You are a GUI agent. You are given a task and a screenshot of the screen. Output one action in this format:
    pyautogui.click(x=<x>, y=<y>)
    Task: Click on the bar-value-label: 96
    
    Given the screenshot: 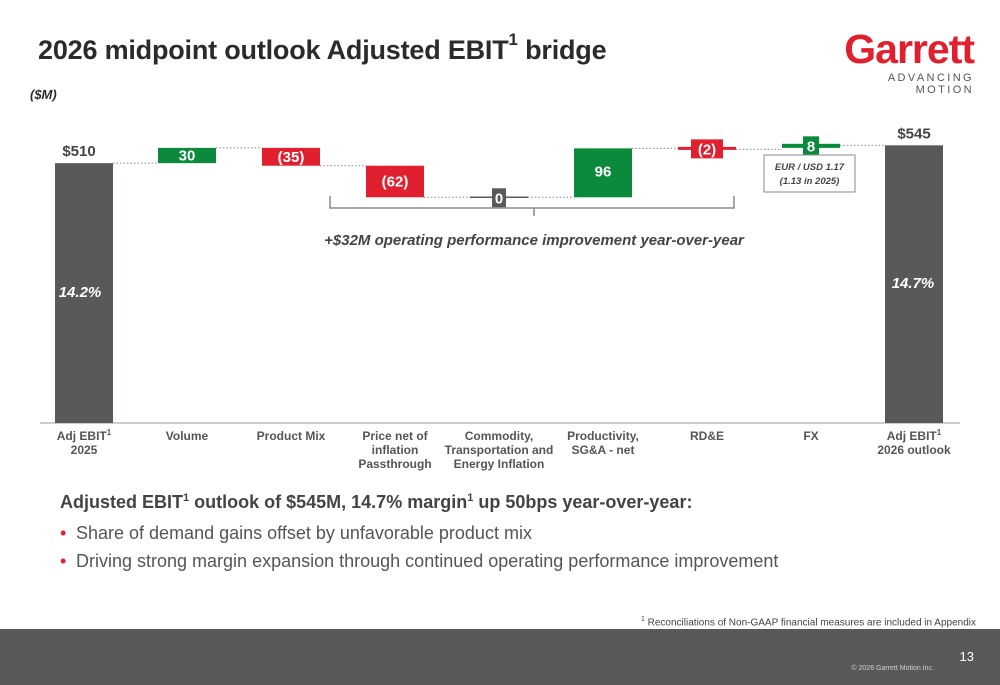 What is the action you would take?
    pyautogui.click(x=603, y=171)
    